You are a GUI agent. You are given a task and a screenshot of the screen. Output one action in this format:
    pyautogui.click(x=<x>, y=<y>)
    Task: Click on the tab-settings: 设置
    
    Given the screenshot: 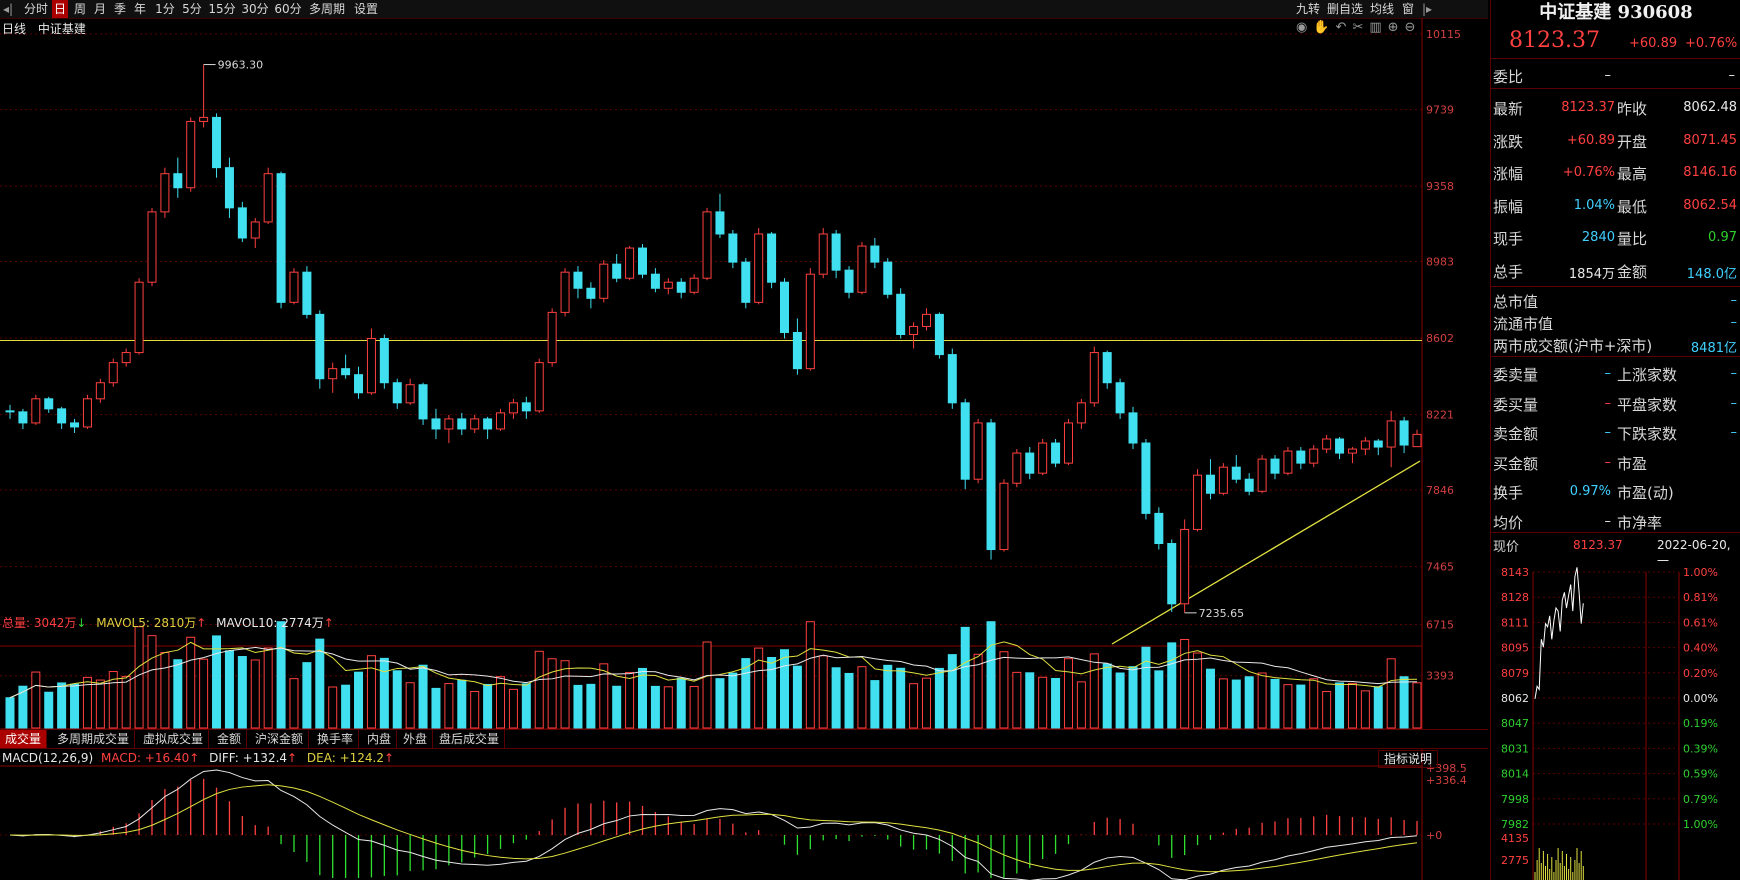 What is the action you would take?
    pyautogui.click(x=365, y=9)
    